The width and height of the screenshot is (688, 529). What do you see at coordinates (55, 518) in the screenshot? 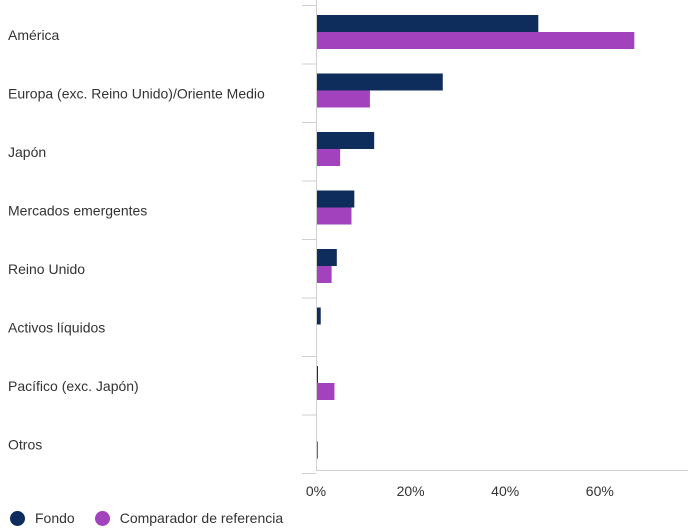
I see `legend-label-fondo: Fondo` at bounding box center [55, 518].